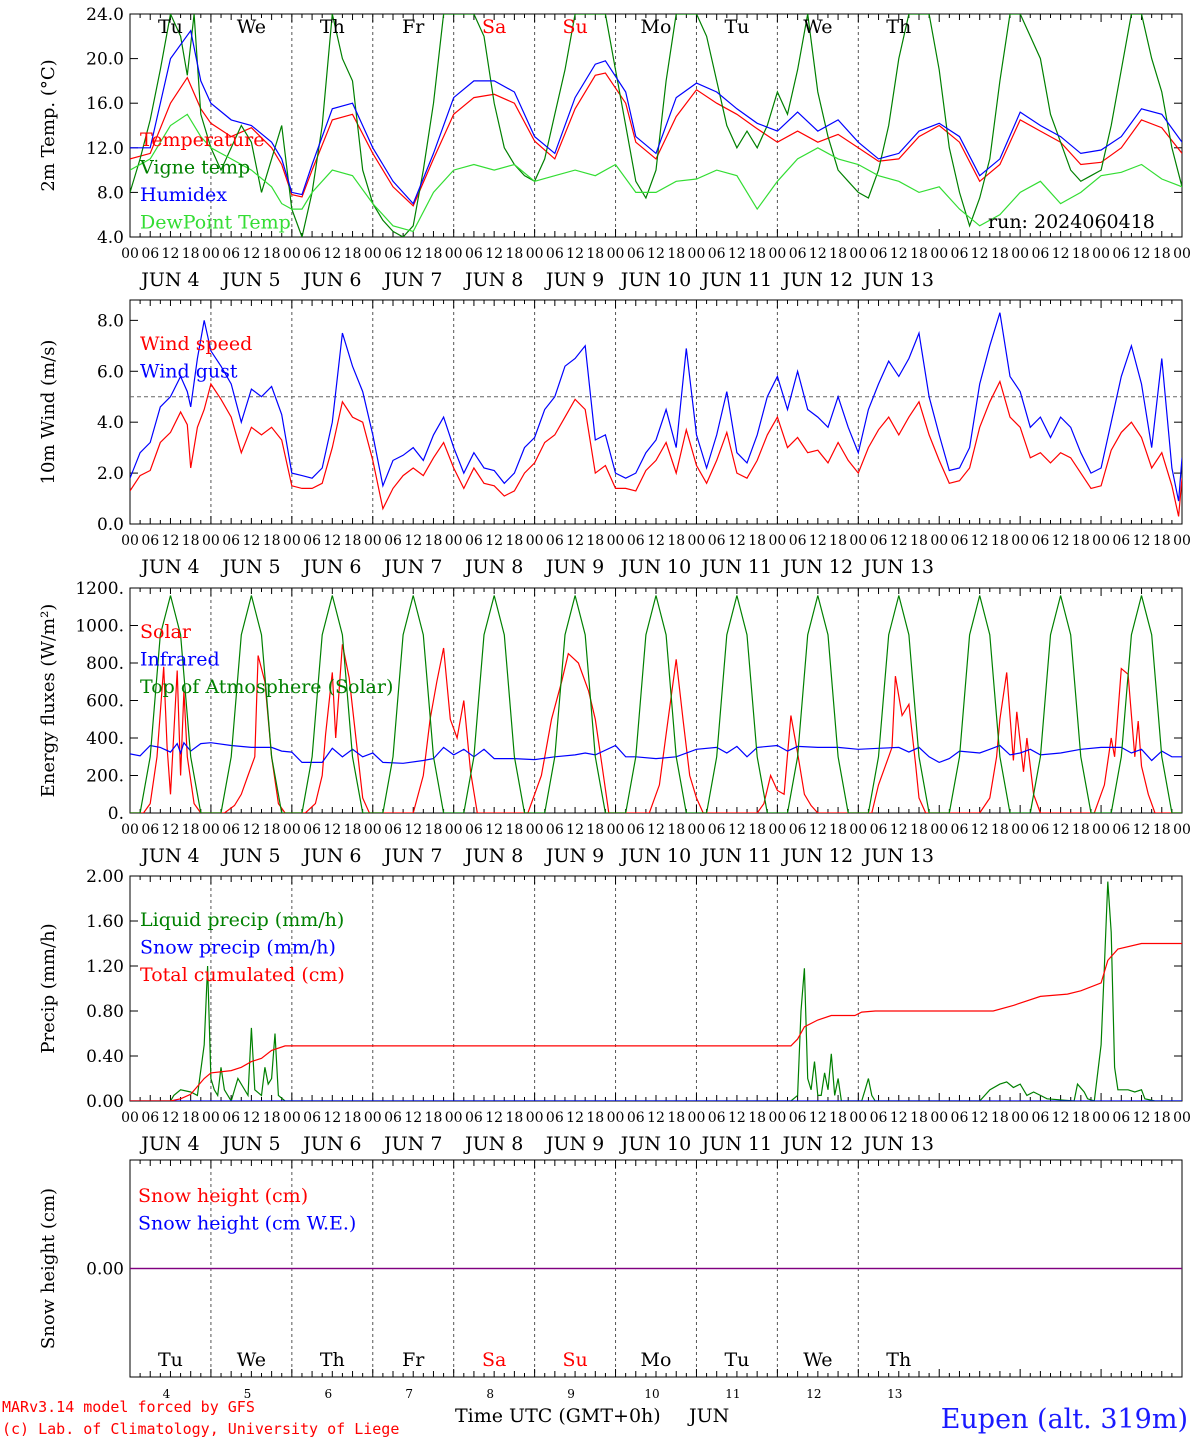 The image size is (1194, 1440). I want to click on weekday-label: Su, so click(574, 1360).